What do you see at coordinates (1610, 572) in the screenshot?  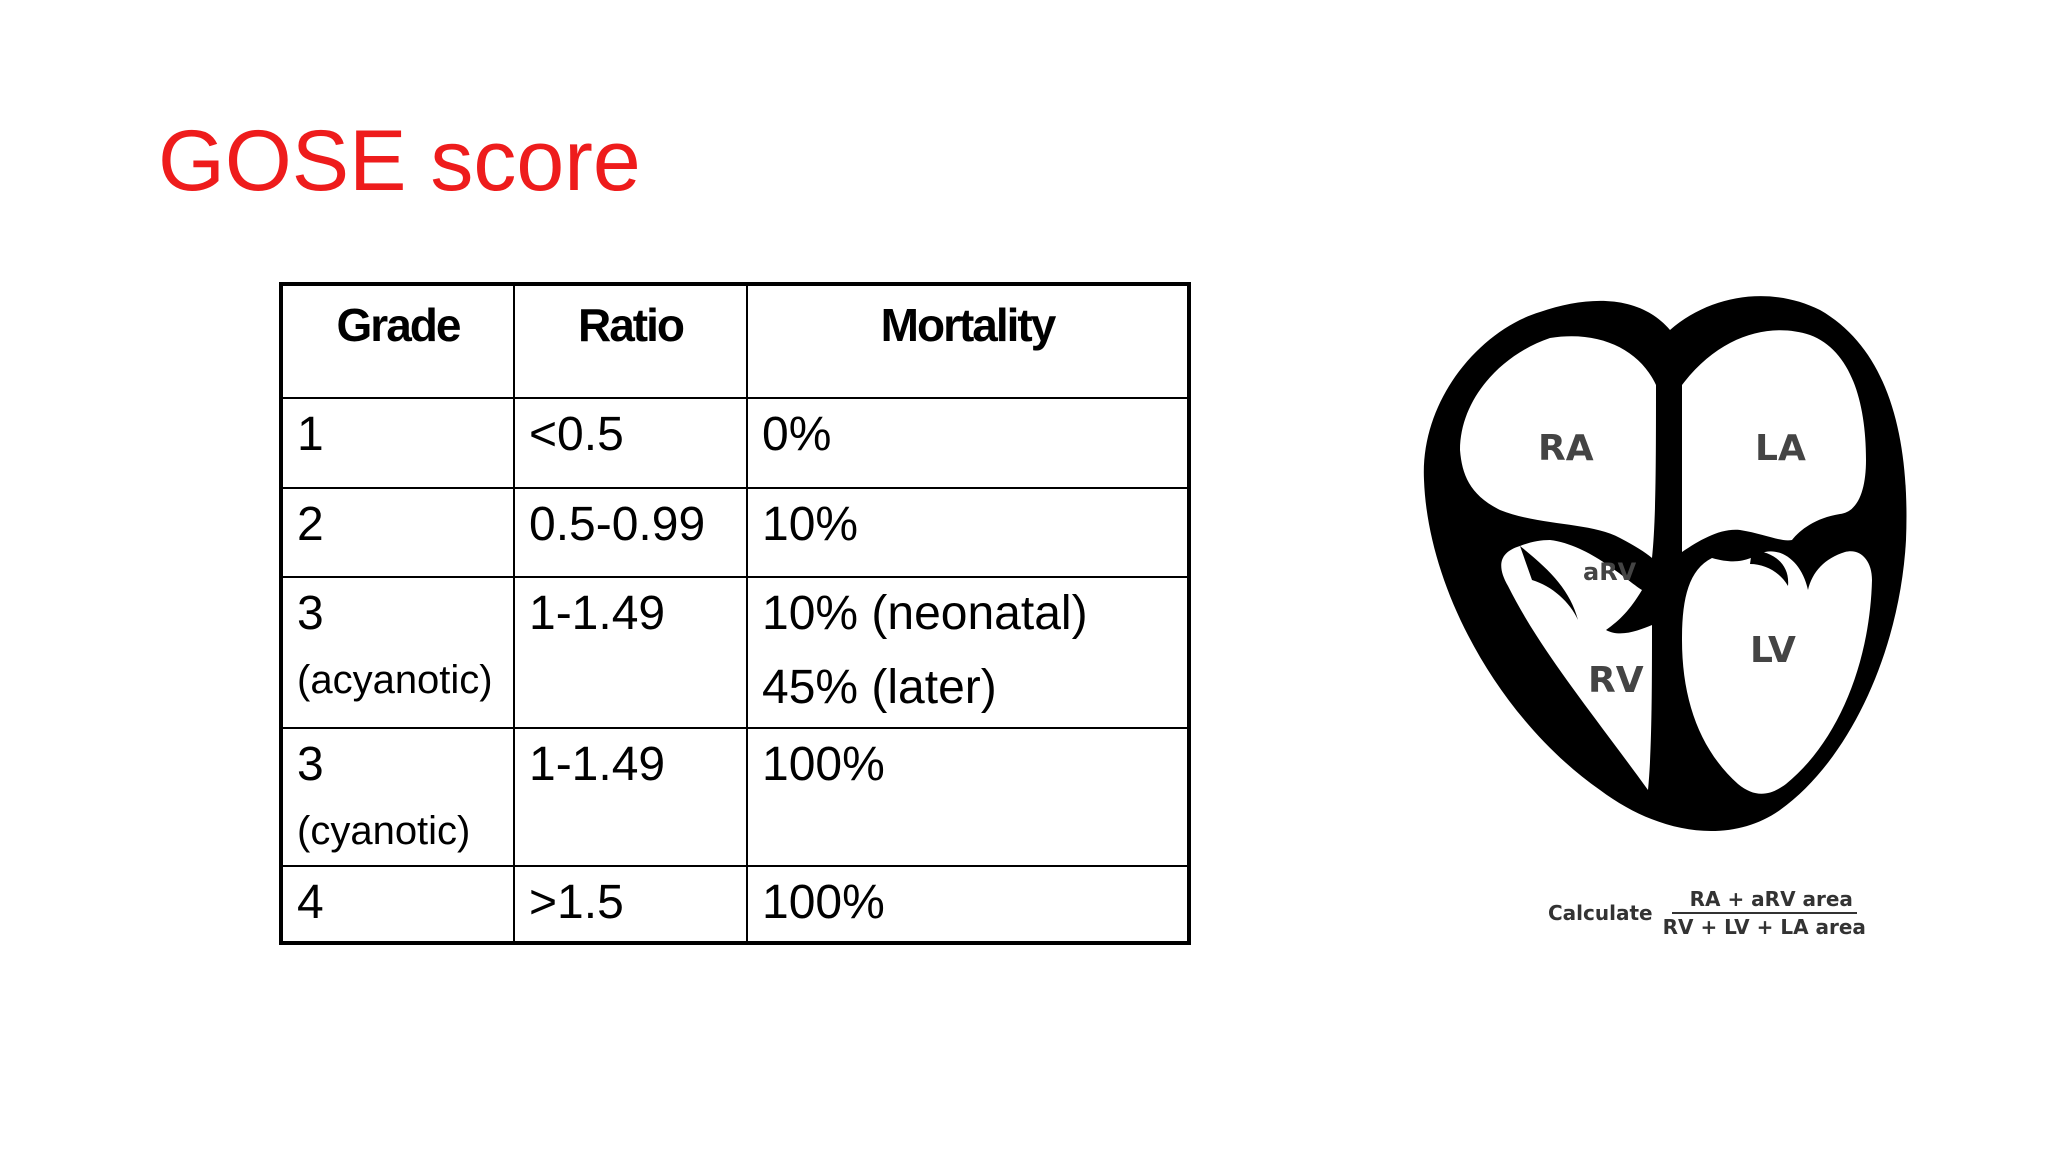 I see `label-arv: aRV` at bounding box center [1610, 572].